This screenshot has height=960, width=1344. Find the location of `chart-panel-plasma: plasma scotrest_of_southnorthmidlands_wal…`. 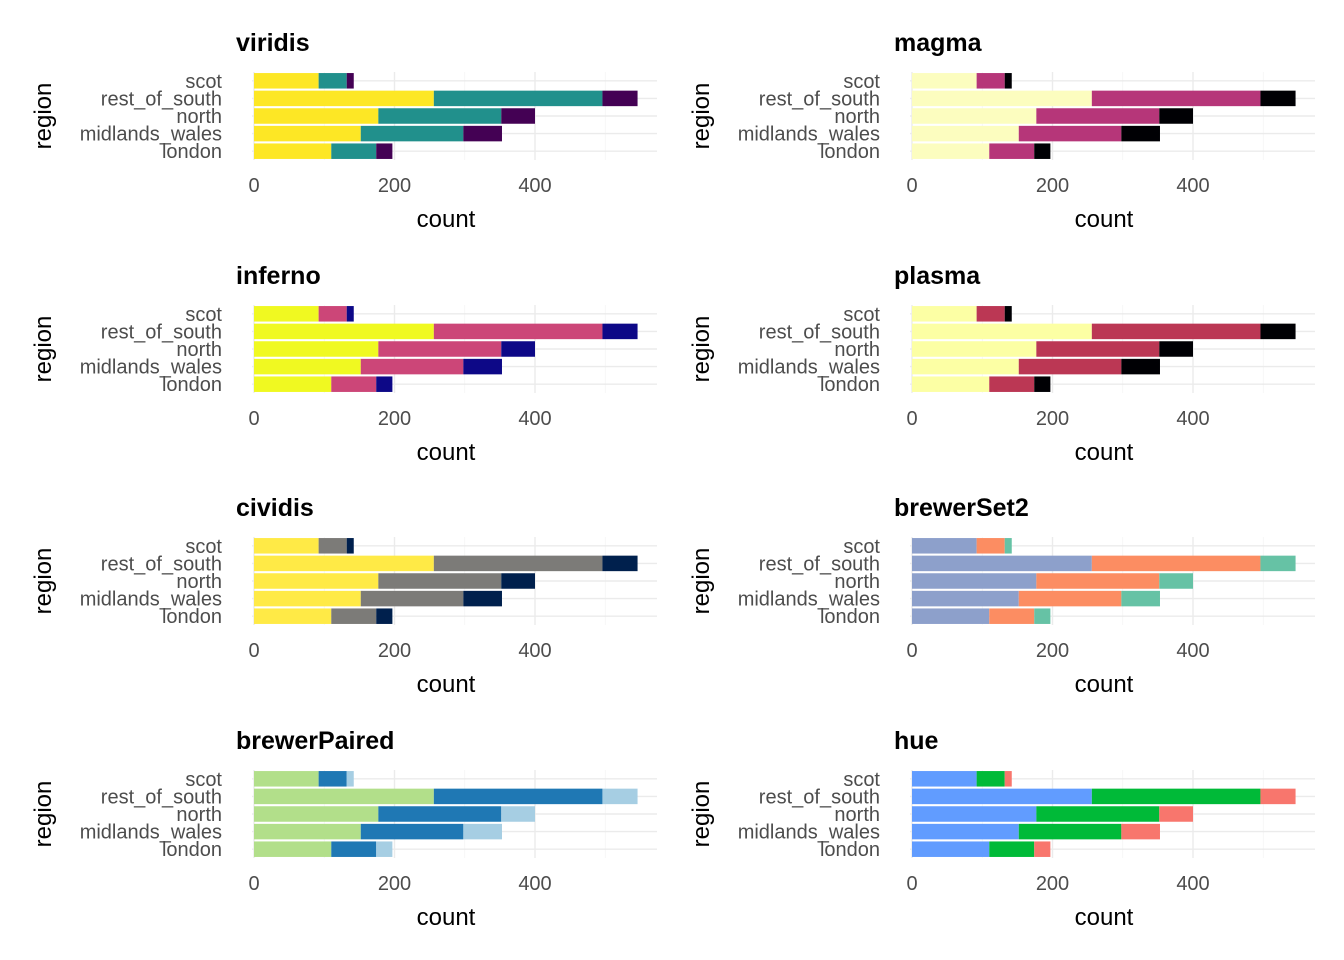

chart-panel-plasma: plasma scotrest_of_southnorthmidlands_wal… is located at coordinates (1001, 364).